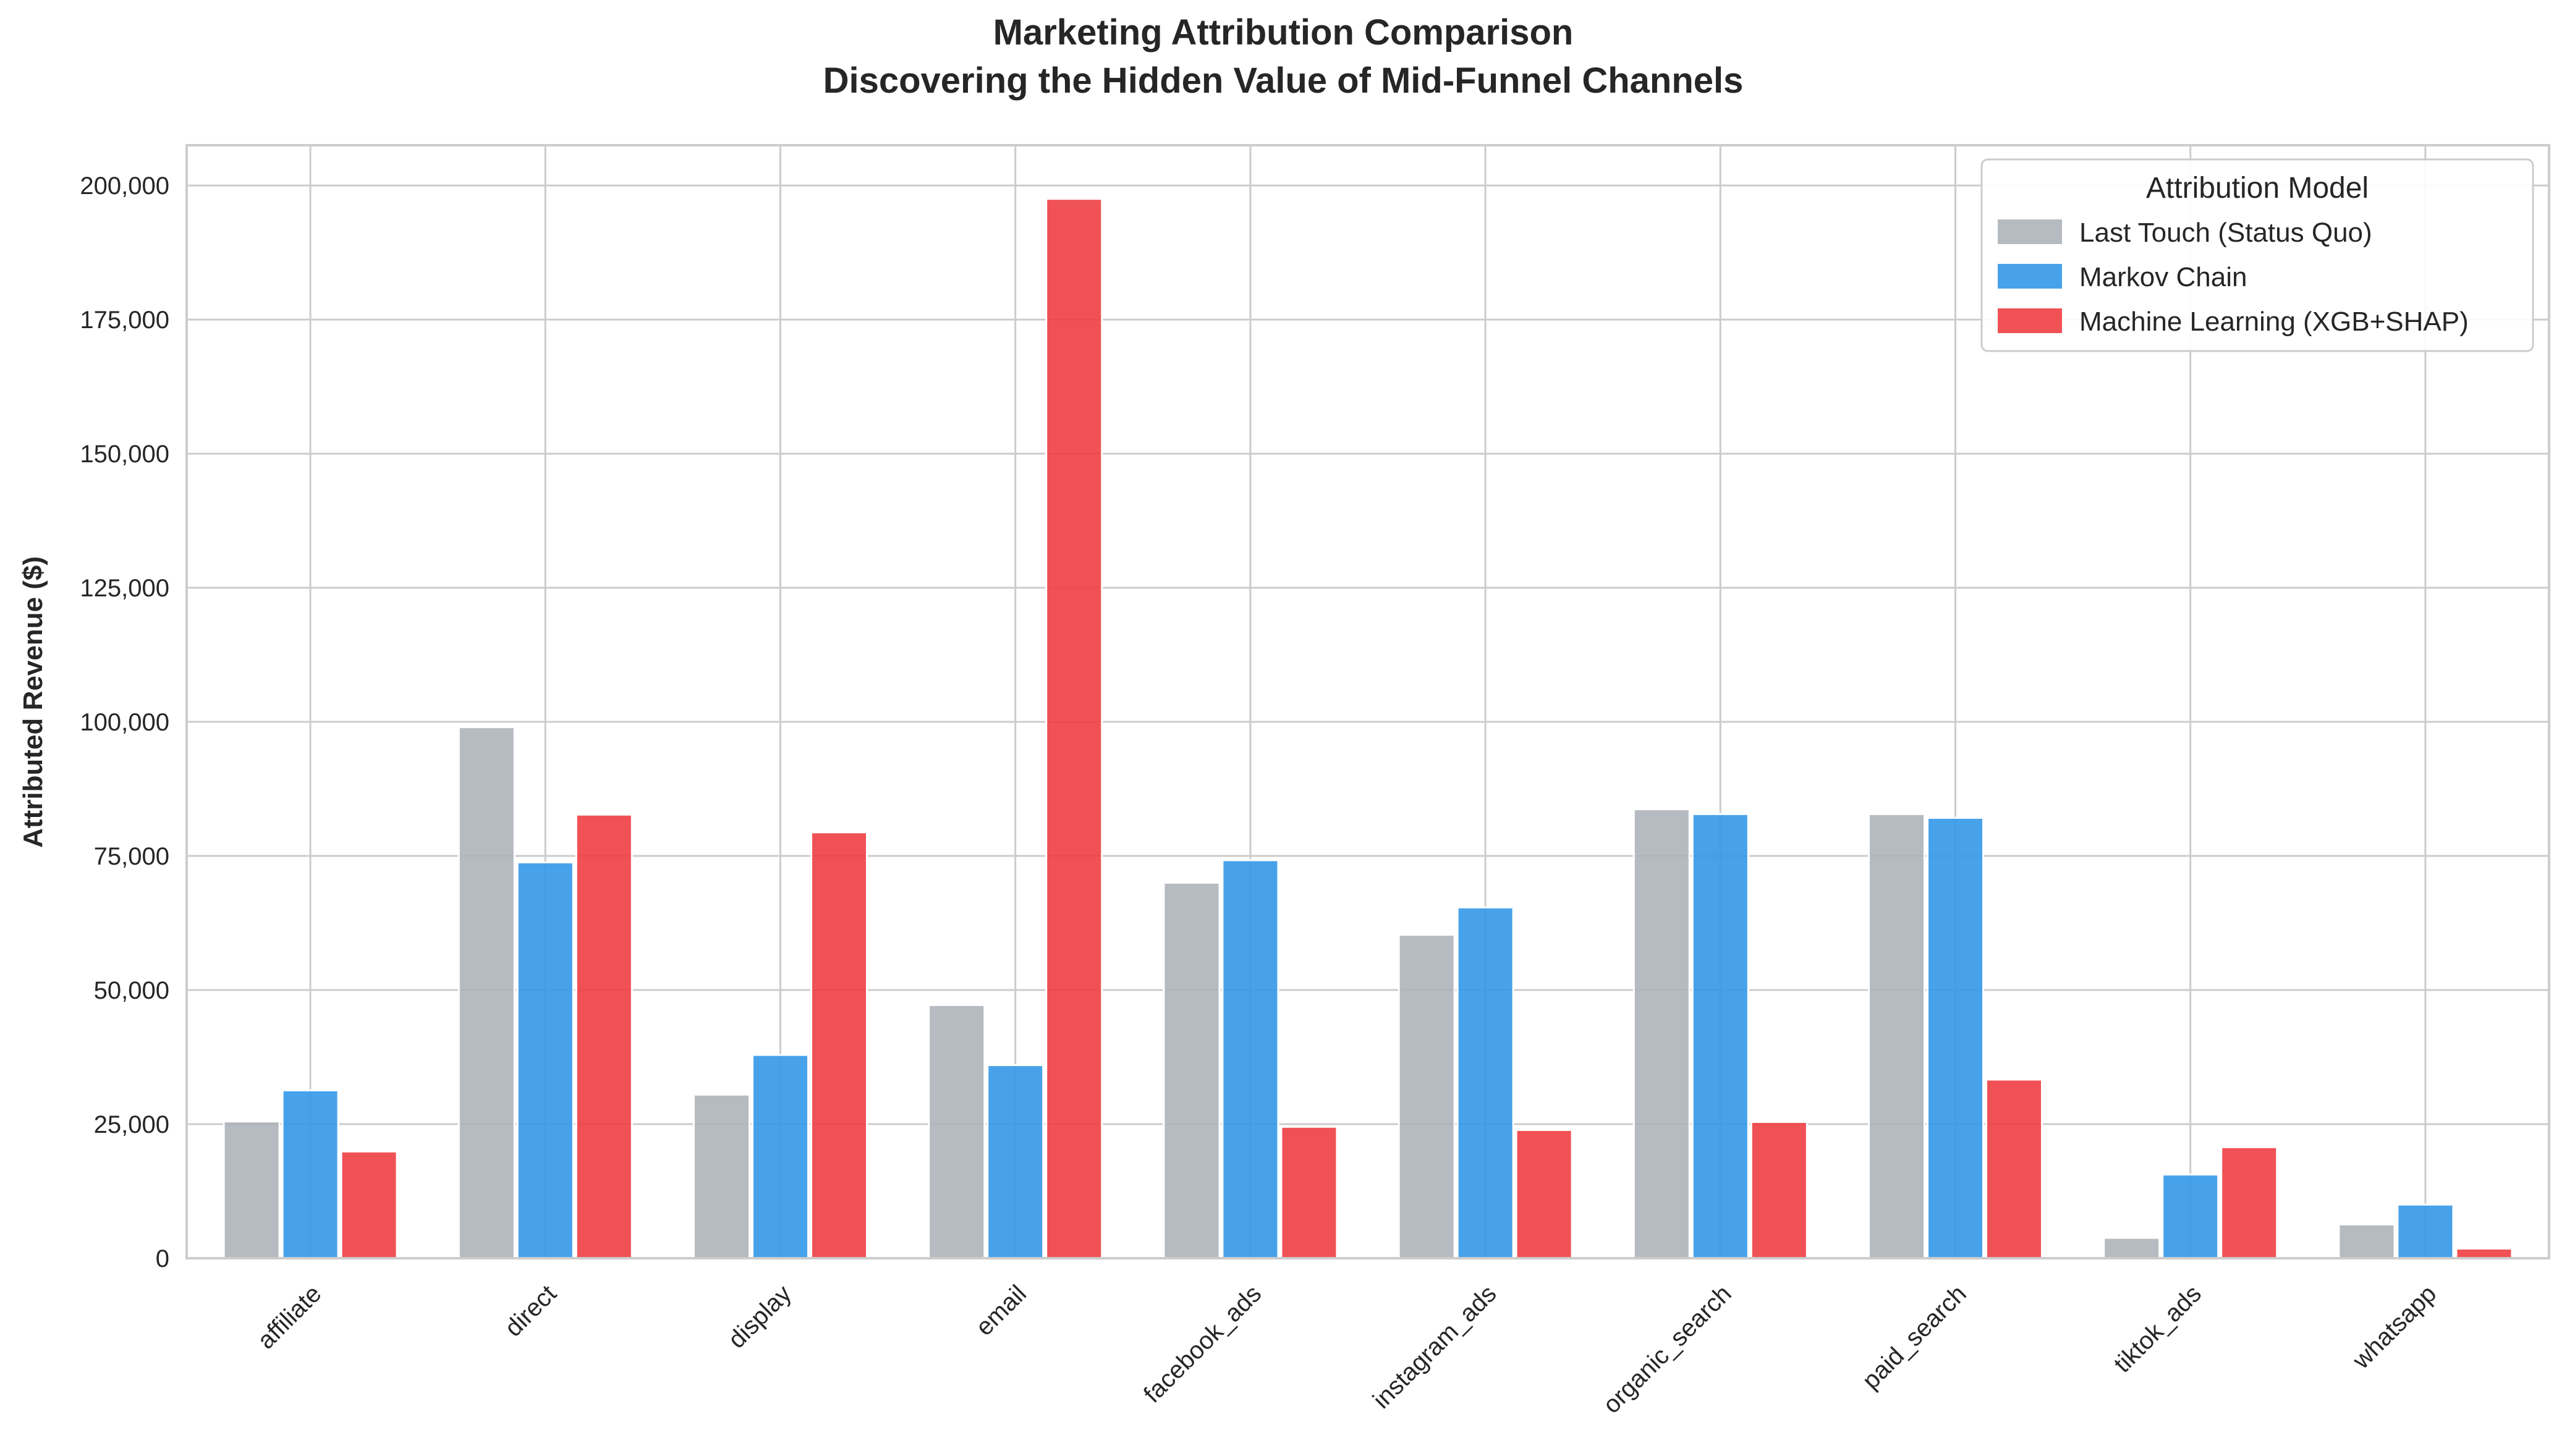  I want to click on y-axis-label: Attributed Revenue ($), so click(33, 702).